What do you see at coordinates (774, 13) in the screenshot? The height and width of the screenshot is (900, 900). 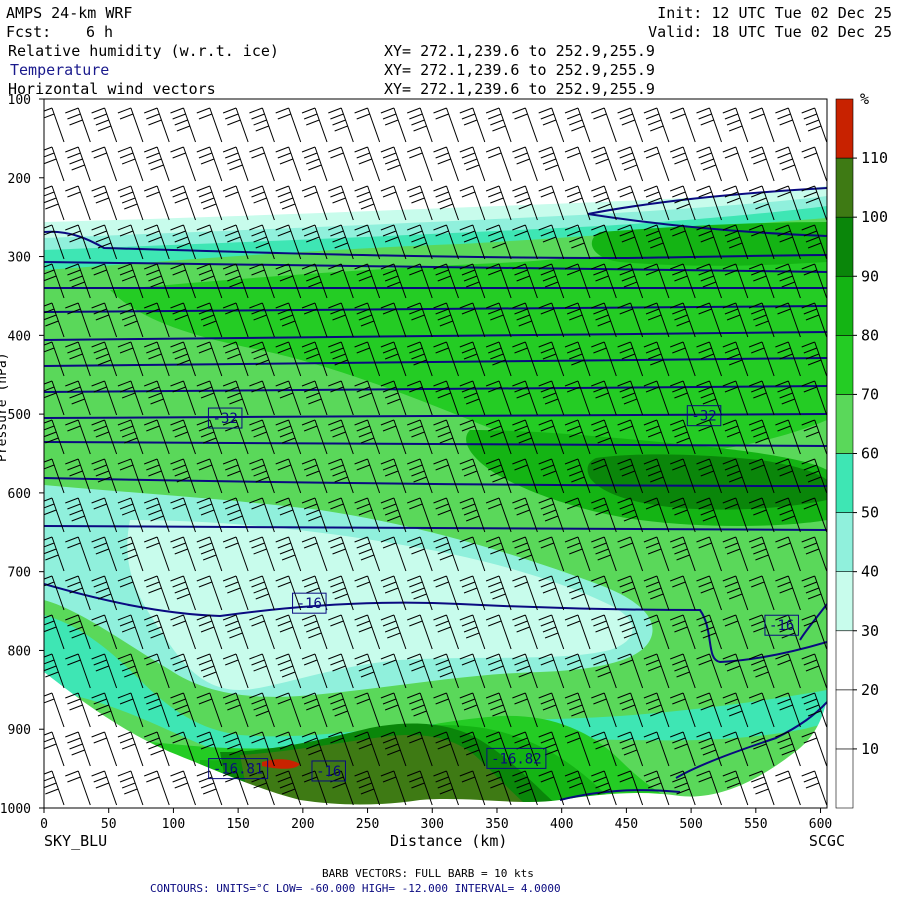 I see `init-time: Init: 12 UTC Tue 02 Dec 25` at bounding box center [774, 13].